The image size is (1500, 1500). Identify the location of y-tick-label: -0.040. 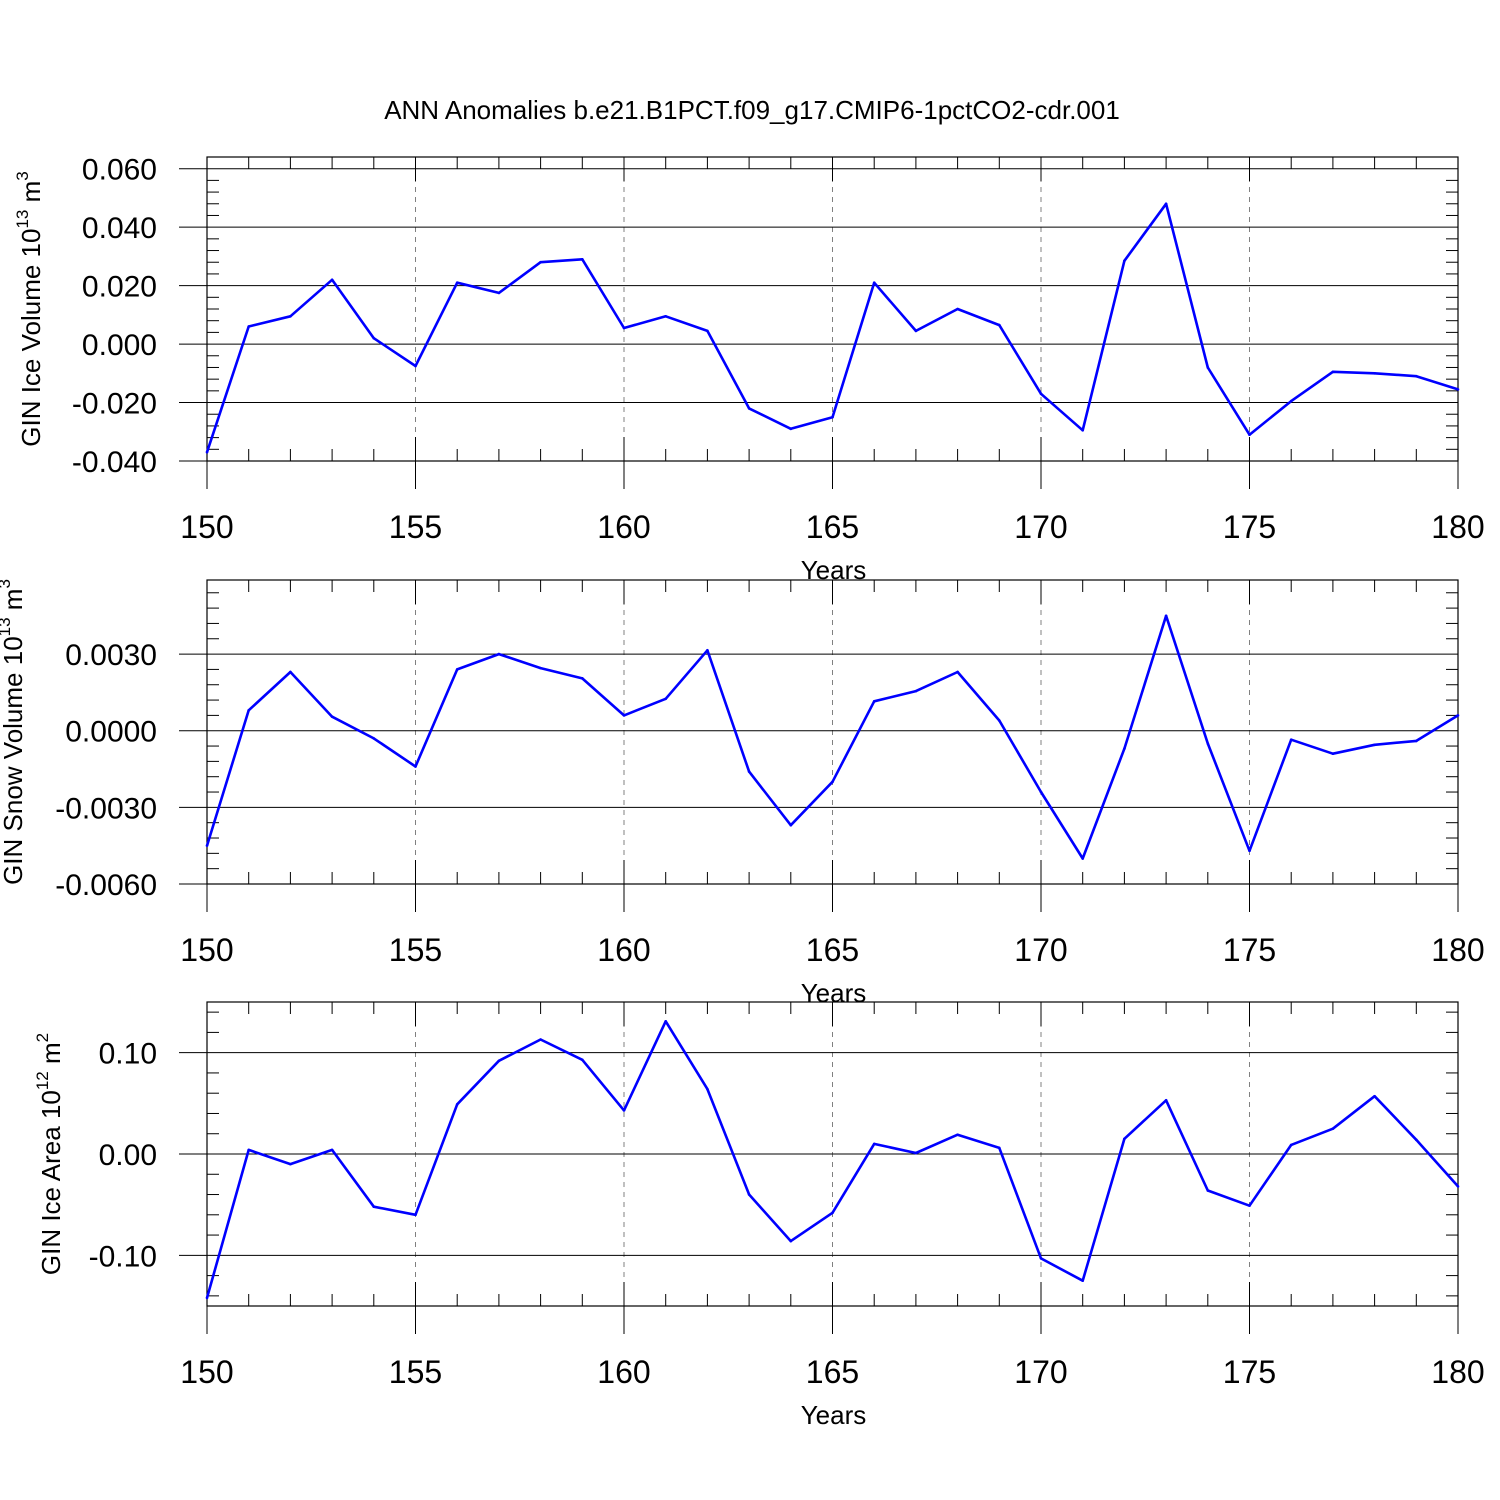
(114, 462).